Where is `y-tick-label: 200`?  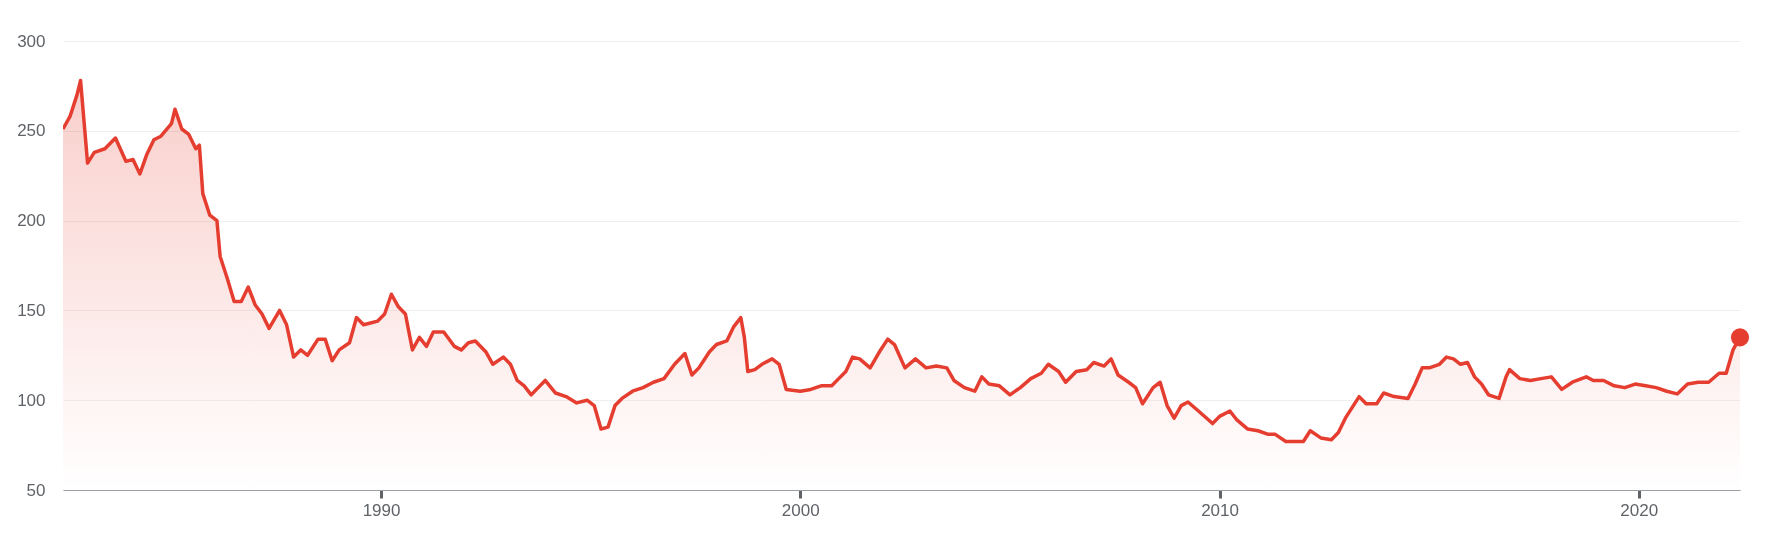 y-tick-label: 200 is located at coordinates (31, 221).